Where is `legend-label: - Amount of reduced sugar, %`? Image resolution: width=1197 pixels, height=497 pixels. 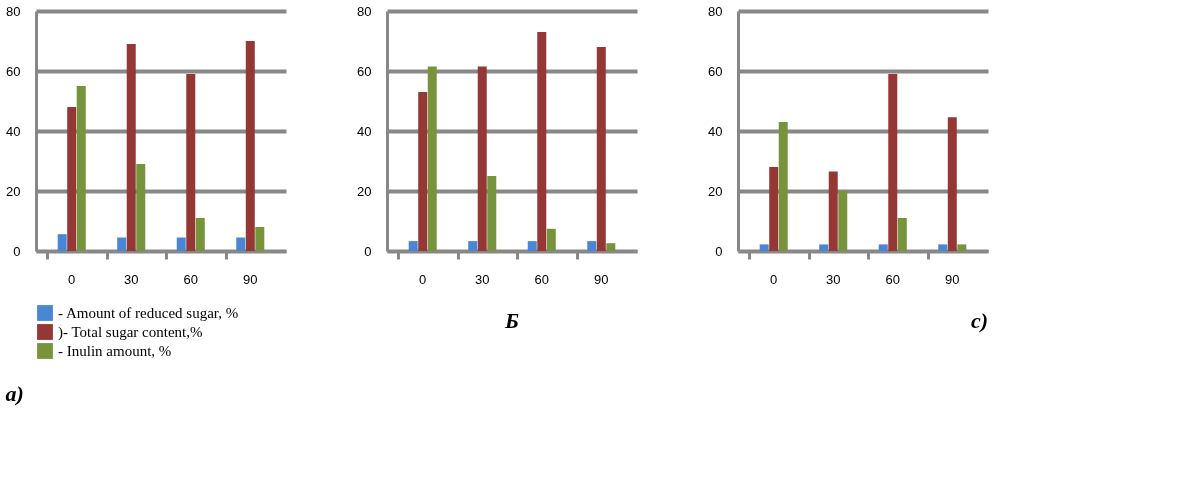
legend-label: - Amount of reduced sugar, % is located at coordinates (148, 313).